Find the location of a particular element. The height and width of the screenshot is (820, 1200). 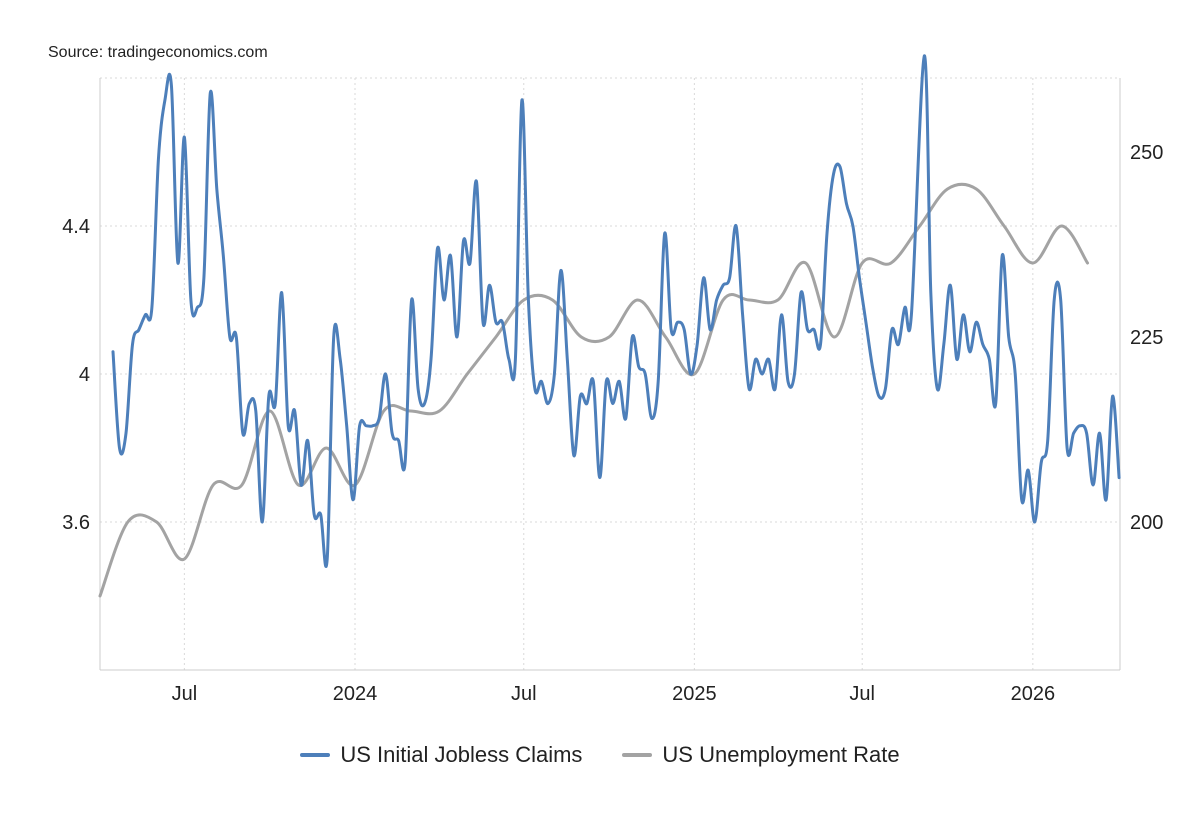

right-y-tick-label: 200 is located at coordinates (1146, 523).